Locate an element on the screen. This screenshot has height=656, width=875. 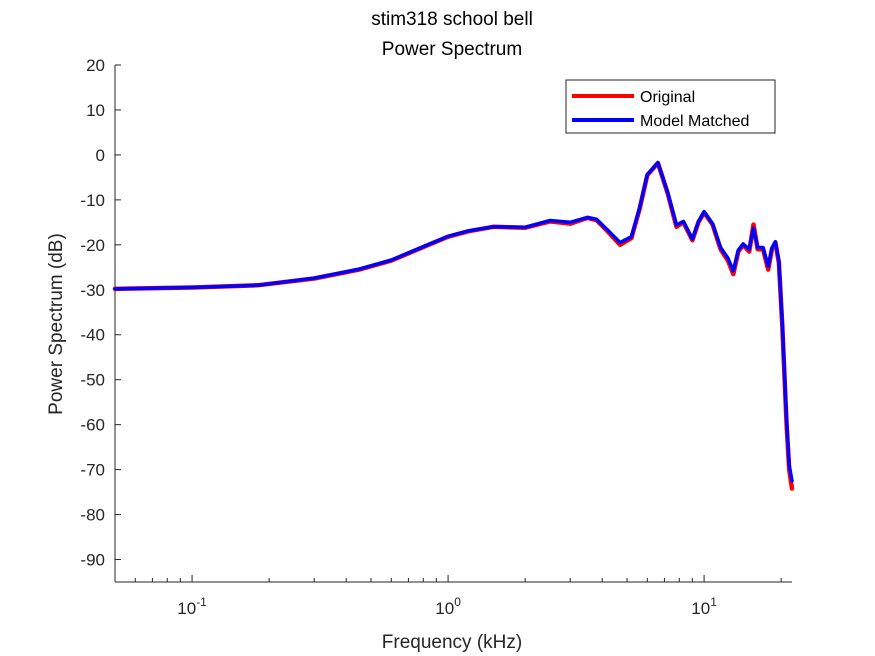
y-tick-label: -90 is located at coordinates (92, 560).